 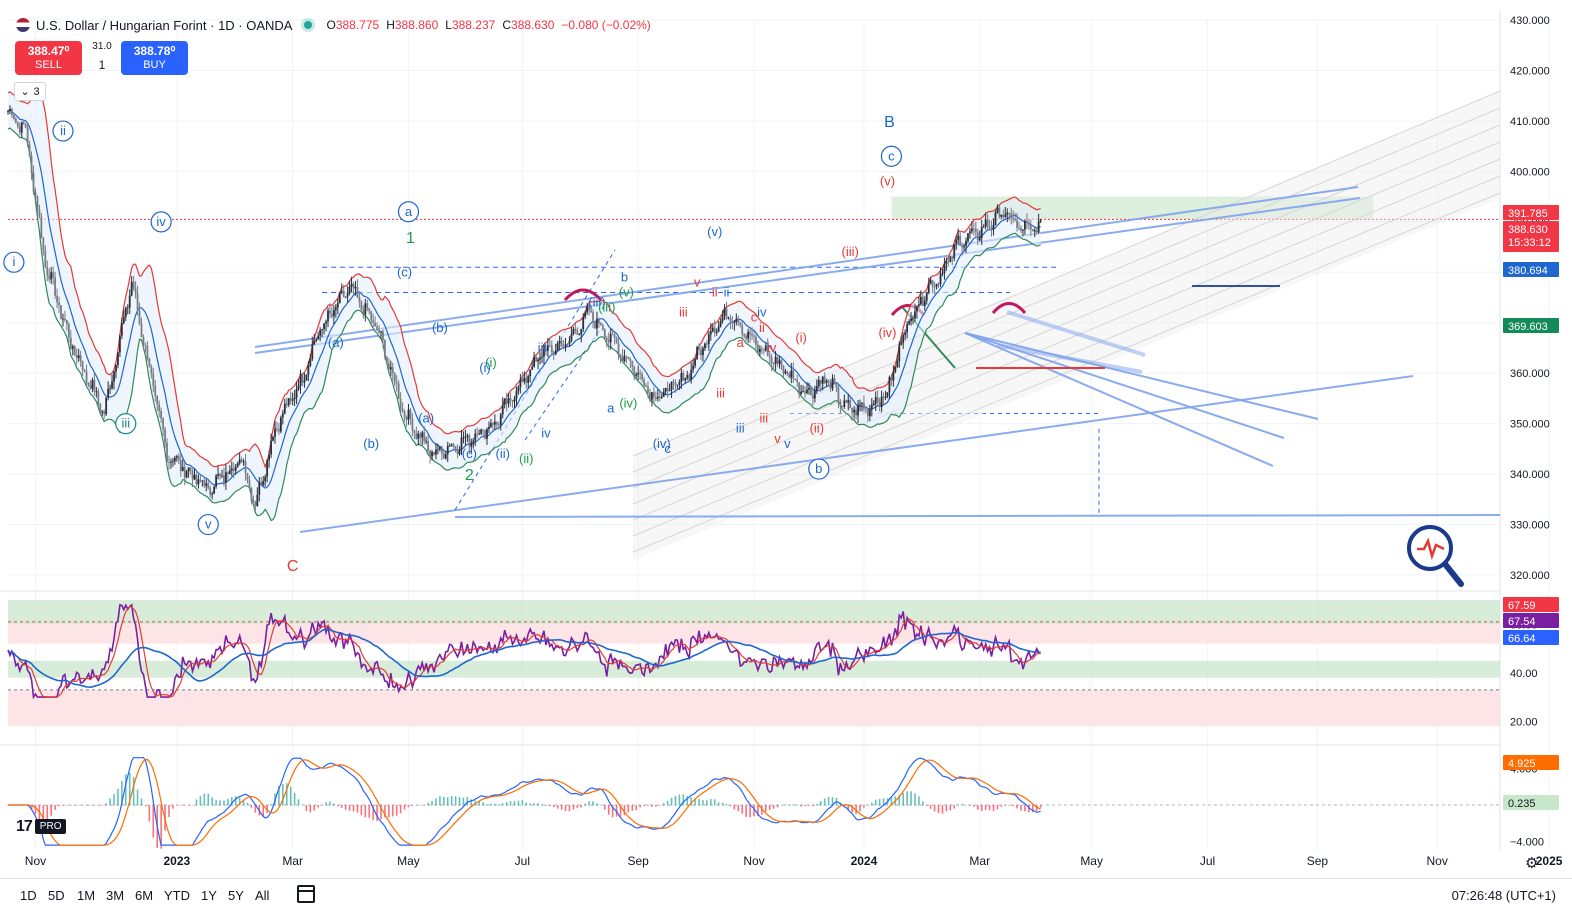 What do you see at coordinates (1531, 325) in the screenshot?
I see `price-badge-green-bg` at bounding box center [1531, 325].